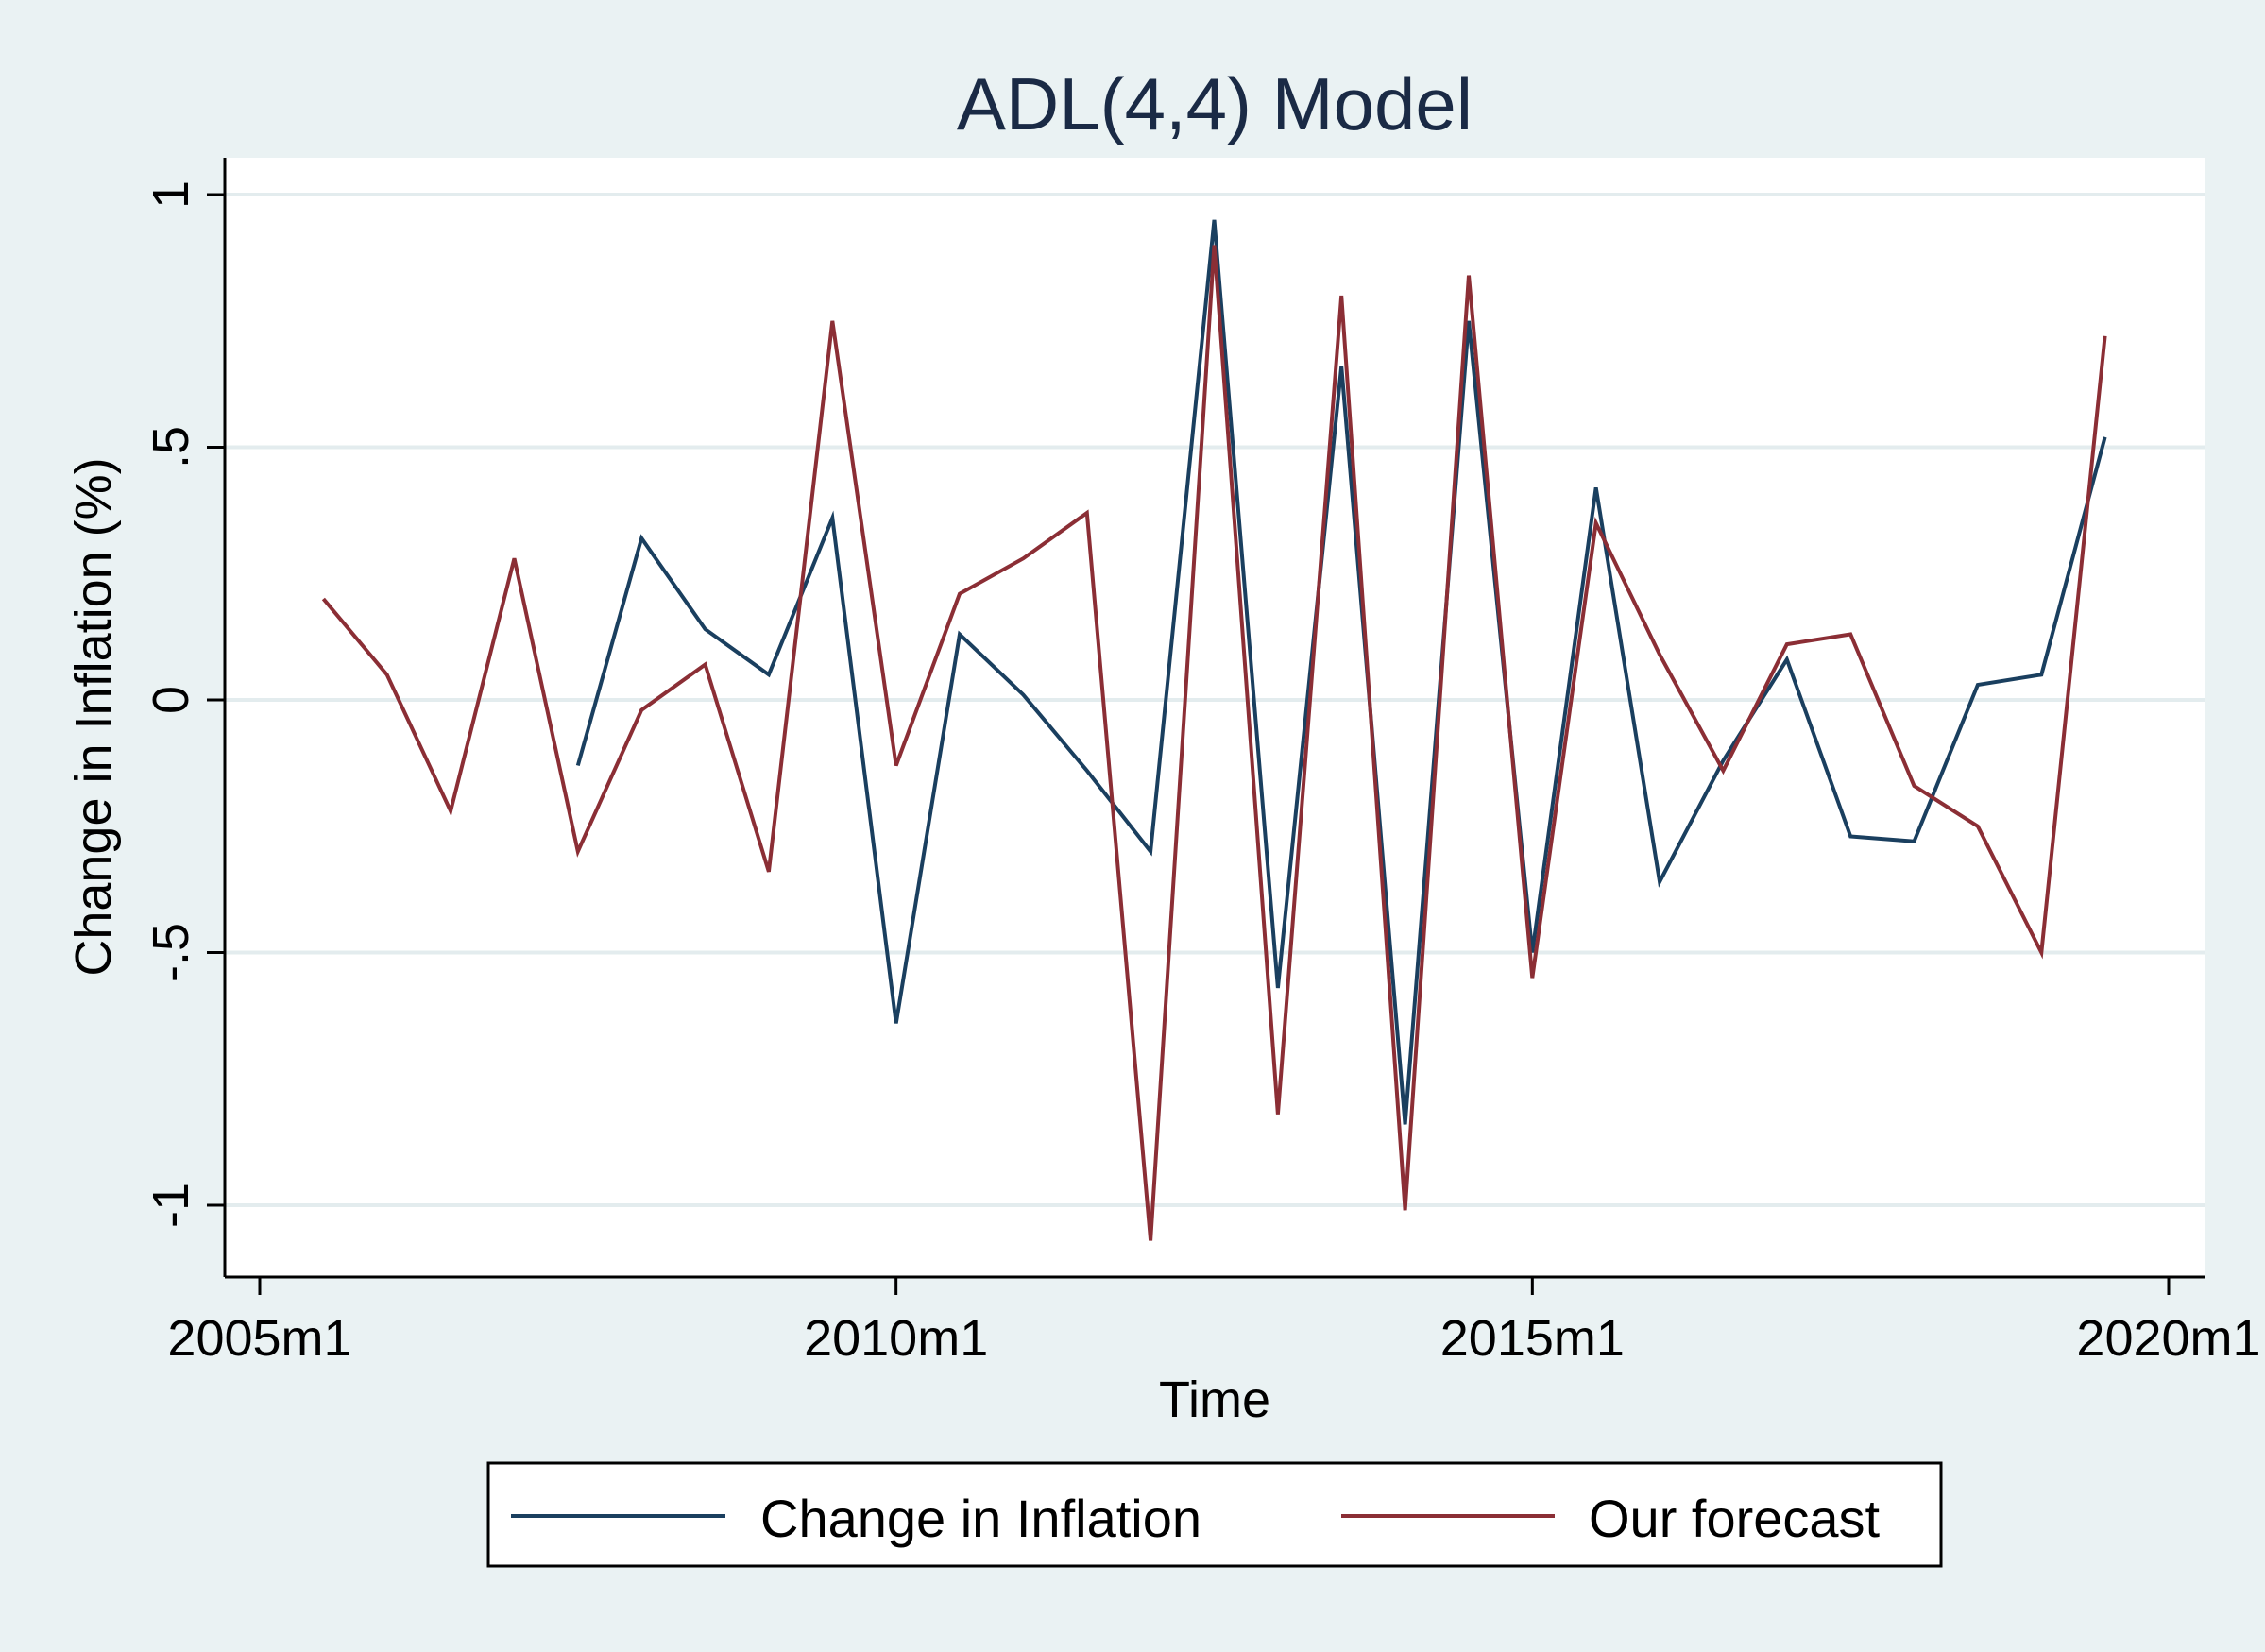 The height and width of the screenshot is (1652, 2265). Describe the element at coordinates (1214, 1399) in the screenshot. I see `x-axis-label: Time` at that location.